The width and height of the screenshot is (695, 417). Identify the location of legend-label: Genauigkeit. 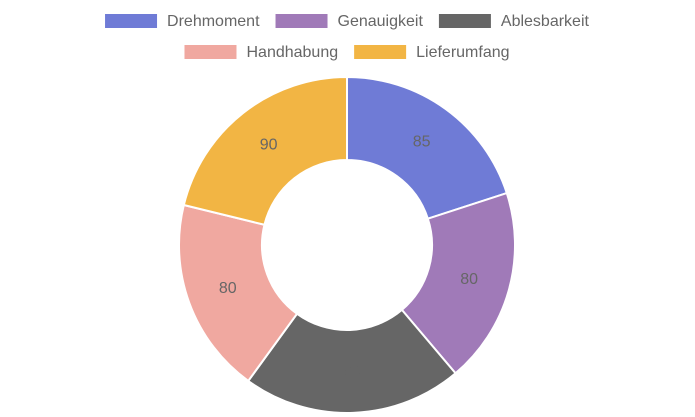
(381, 21).